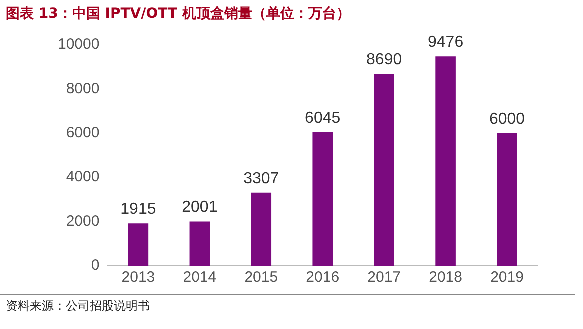  I want to click on y-tick-label: 6000, so click(83, 133).